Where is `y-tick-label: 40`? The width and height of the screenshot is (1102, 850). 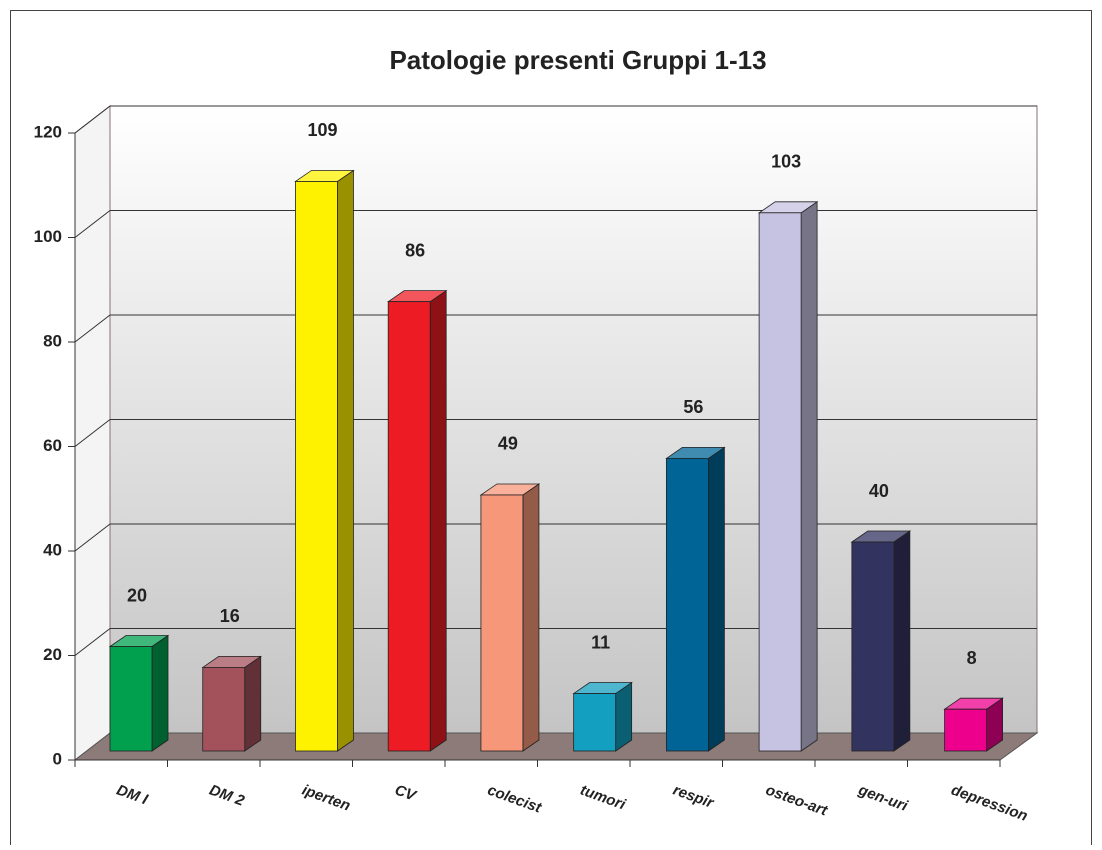
y-tick-label: 40 is located at coordinates (52, 549).